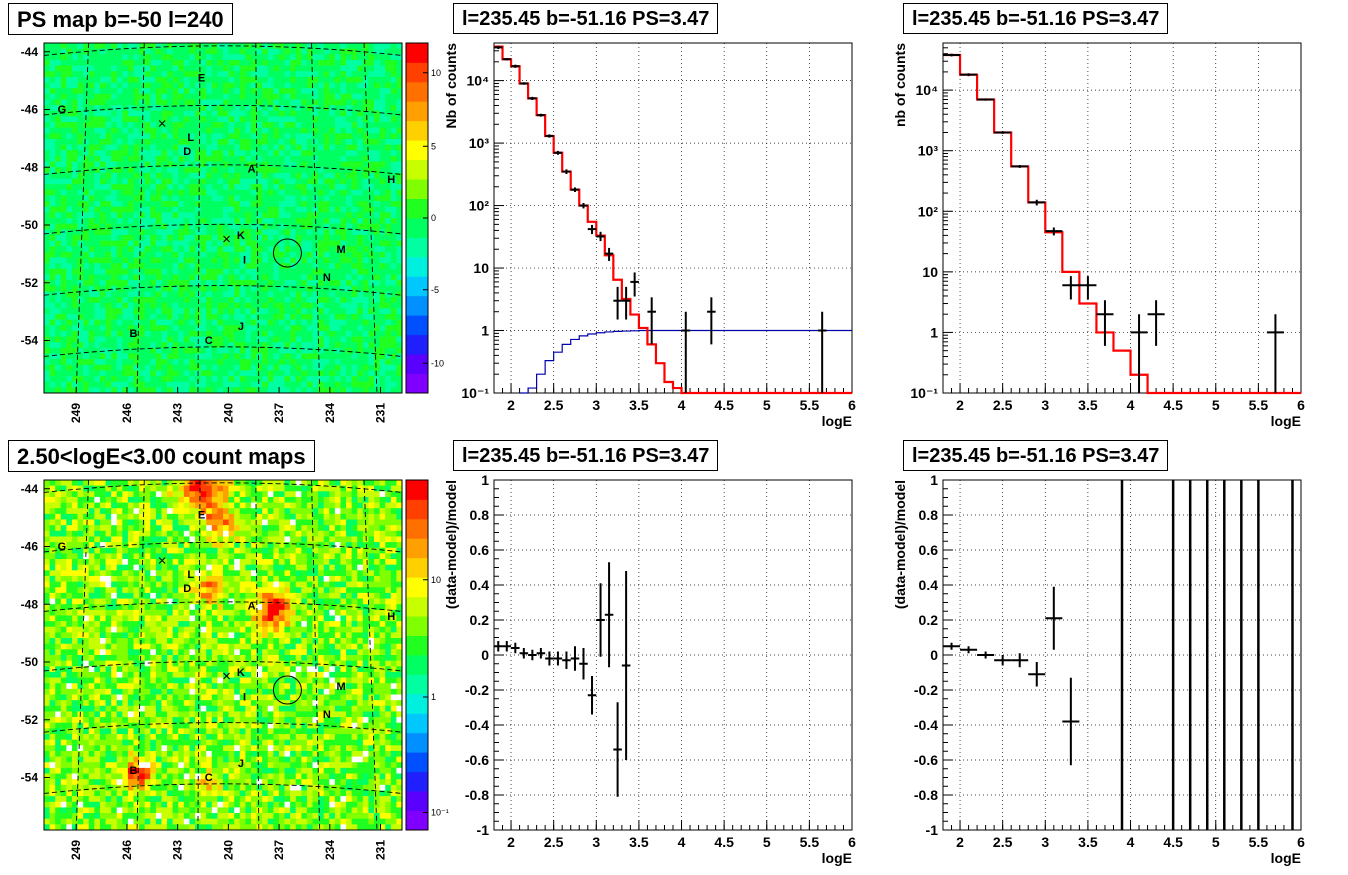  I want to click on y-tick-label: -54, so click(30, 778).